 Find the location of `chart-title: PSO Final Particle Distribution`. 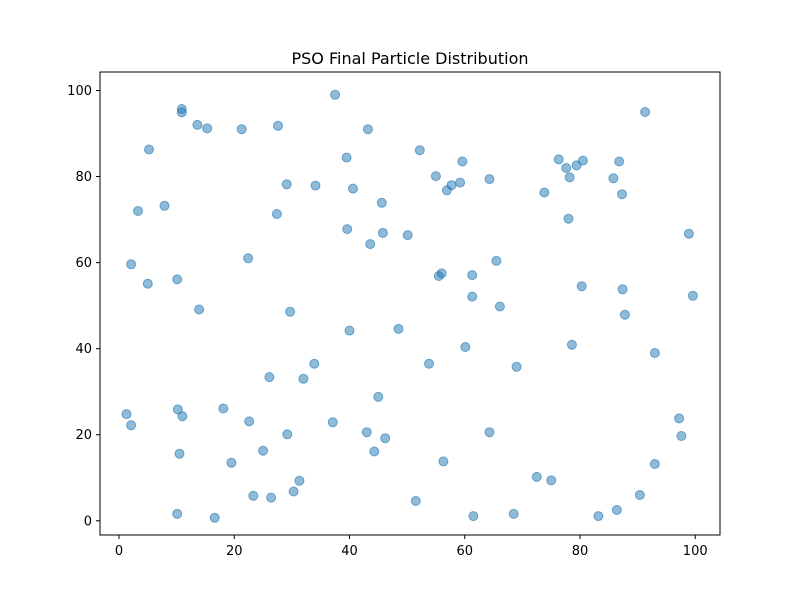

chart-title: PSO Final Particle Distribution is located at coordinates (410, 58).